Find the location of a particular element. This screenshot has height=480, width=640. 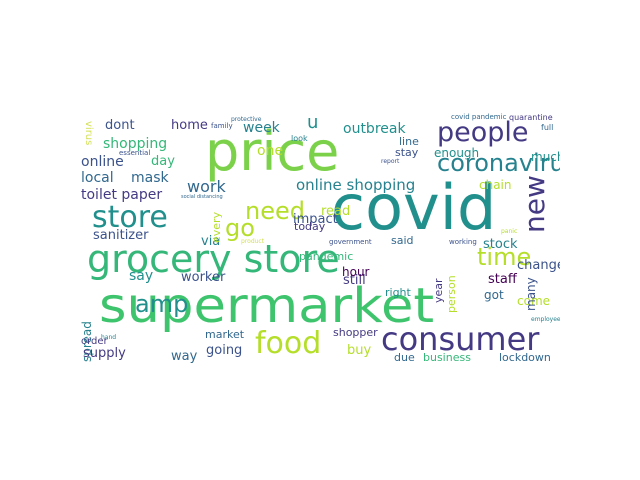

word-online: online is located at coordinates (102, 162).